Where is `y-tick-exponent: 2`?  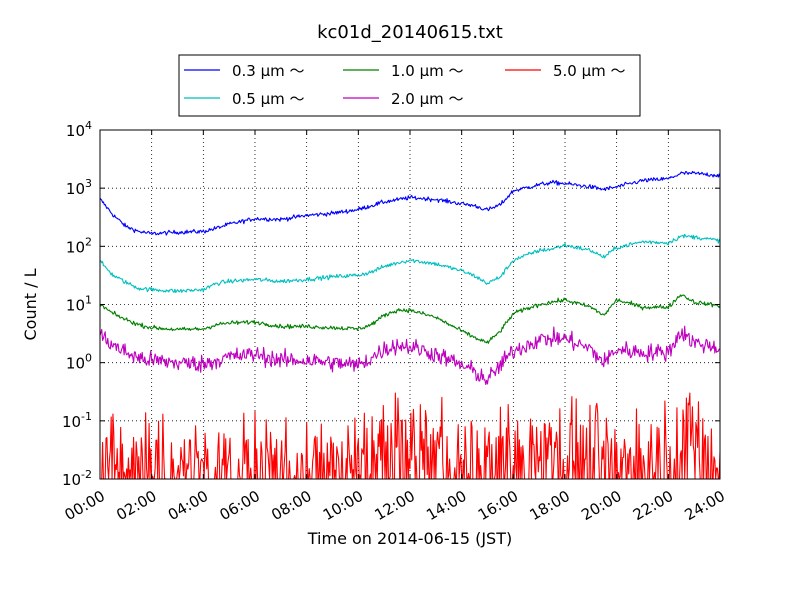
y-tick-exponent: 2 is located at coordinates (88, 241).